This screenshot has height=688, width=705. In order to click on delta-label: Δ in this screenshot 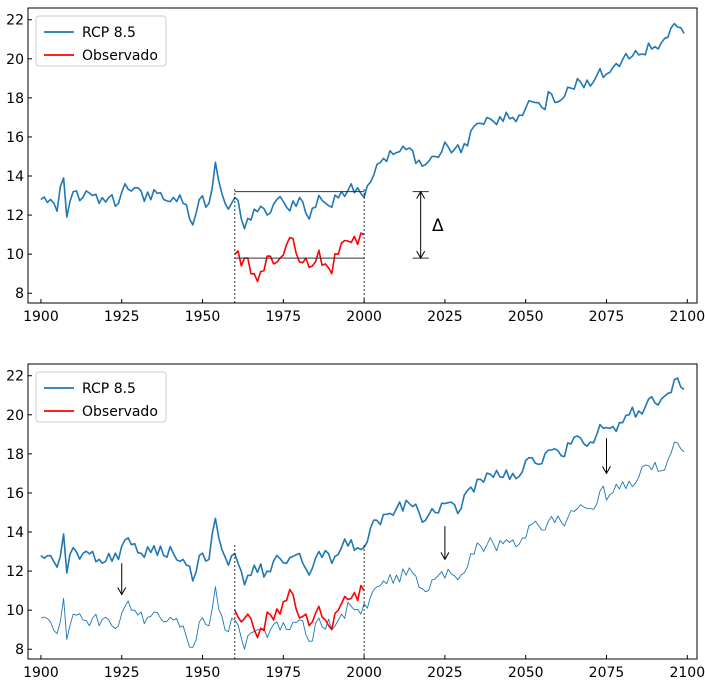, I will do `click(438, 226)`.